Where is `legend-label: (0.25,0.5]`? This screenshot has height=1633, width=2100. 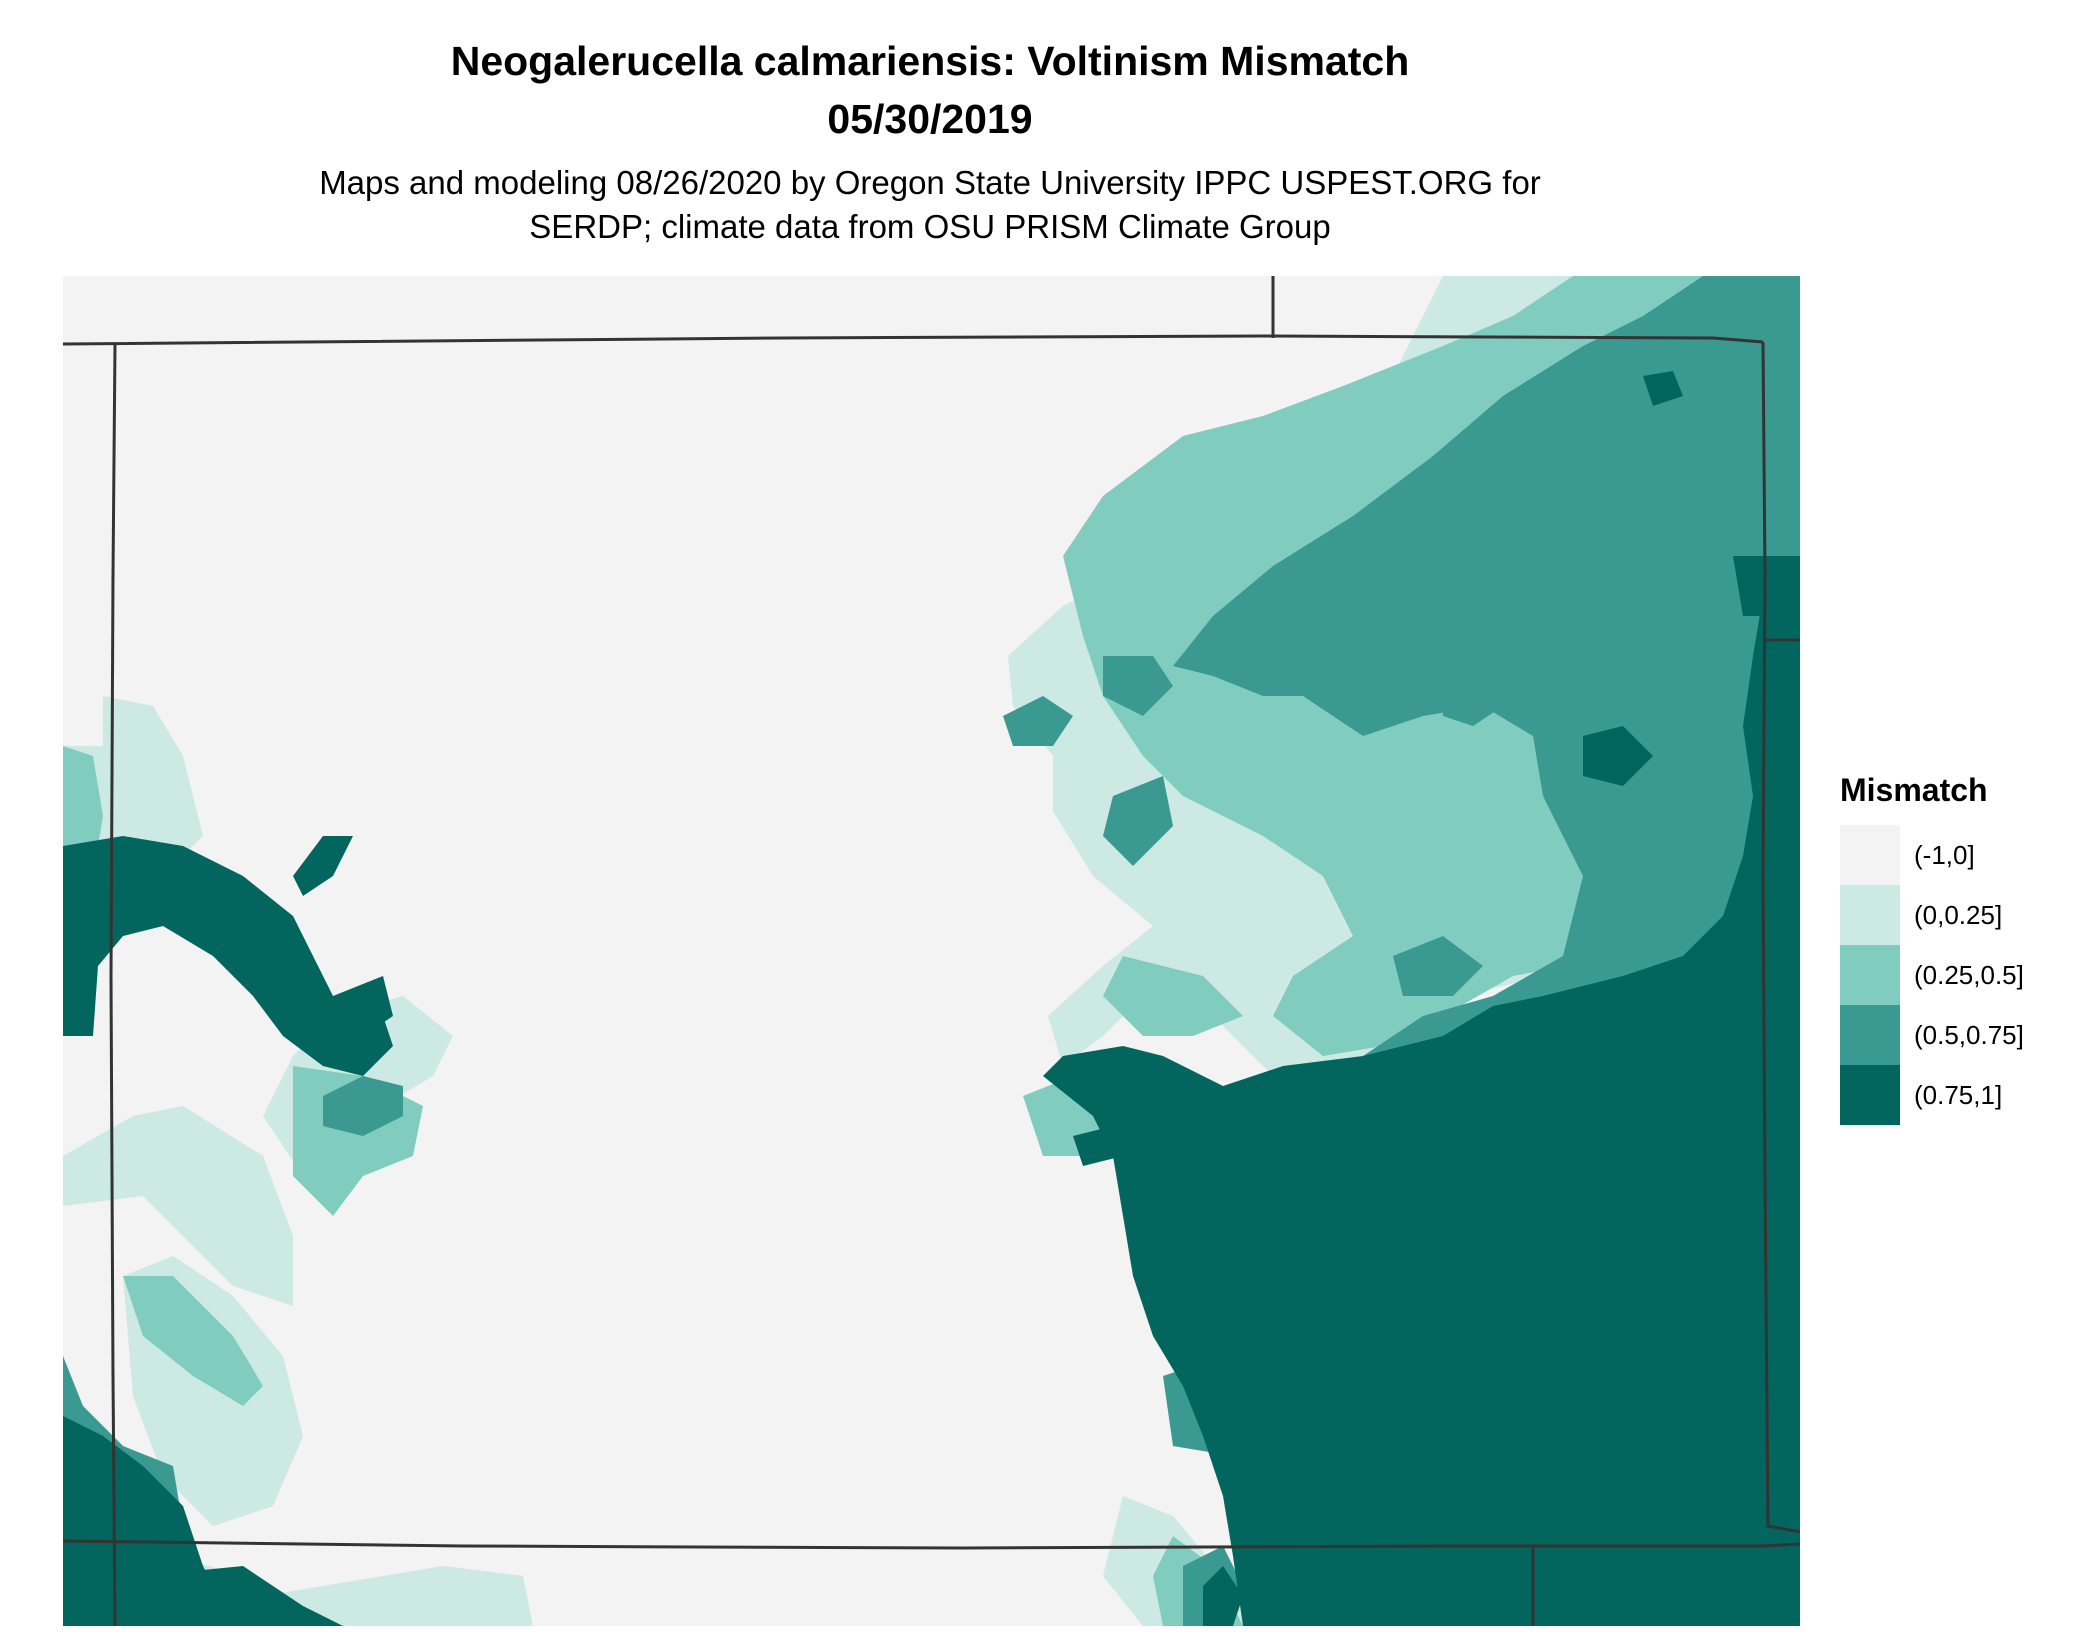
legend-label: (0.25,0.5] is located at coordinates (1969, 974).